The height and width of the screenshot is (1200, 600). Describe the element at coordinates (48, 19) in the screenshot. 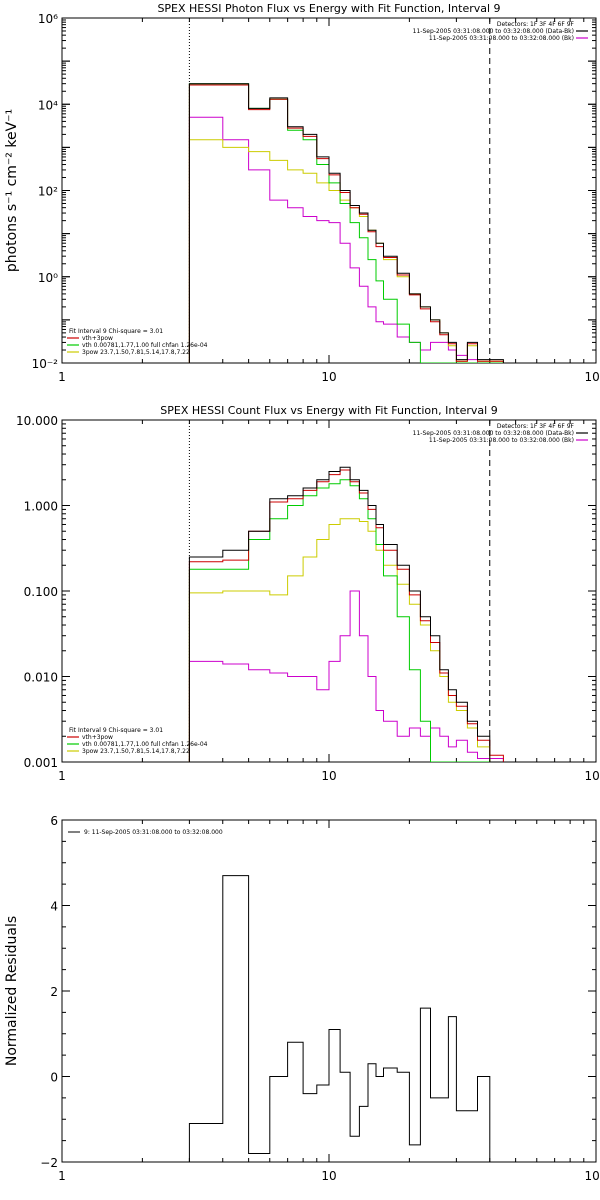

I see `y-tick-label: 10⁶` at that location.